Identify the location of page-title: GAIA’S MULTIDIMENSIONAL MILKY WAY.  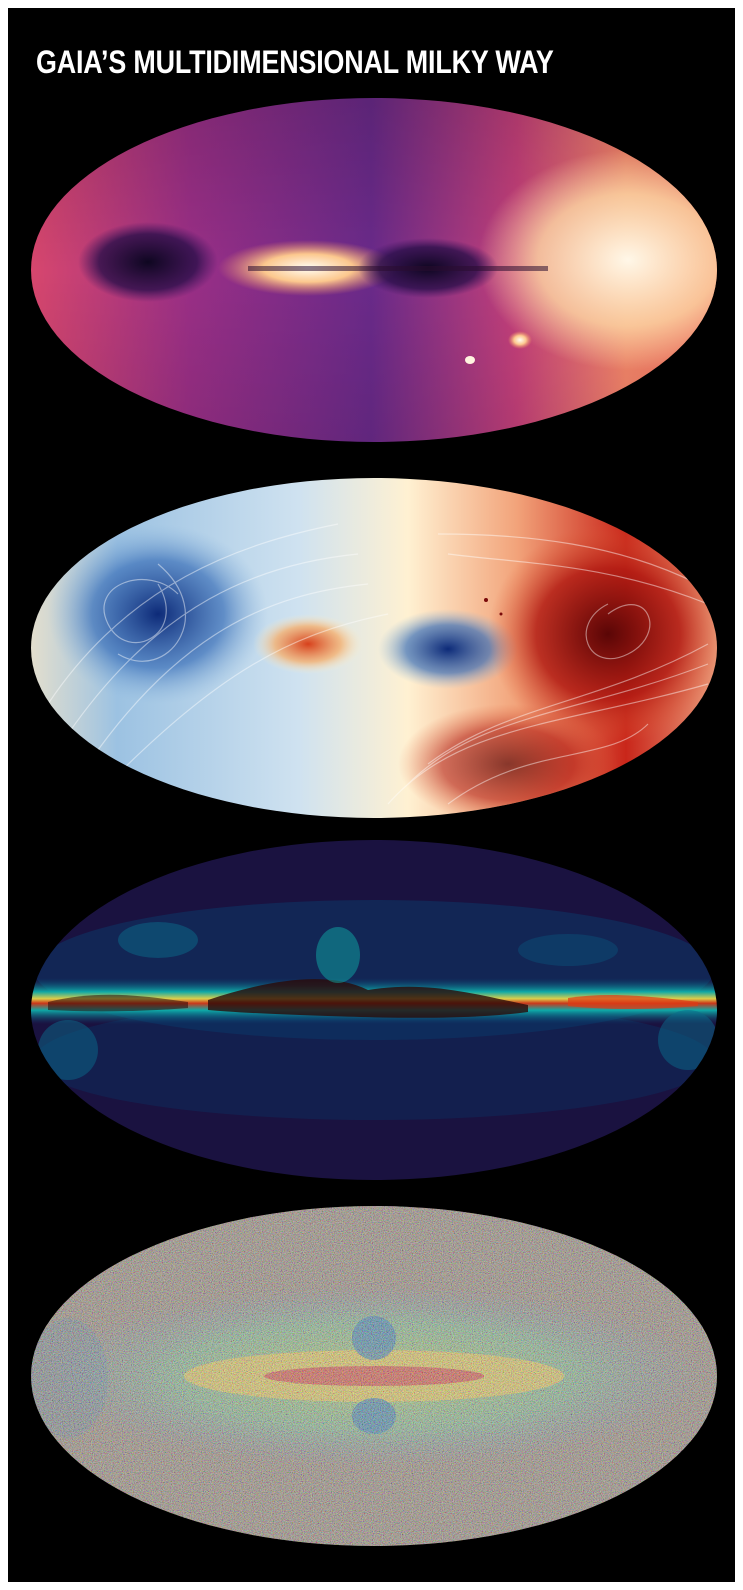
(295, 62).